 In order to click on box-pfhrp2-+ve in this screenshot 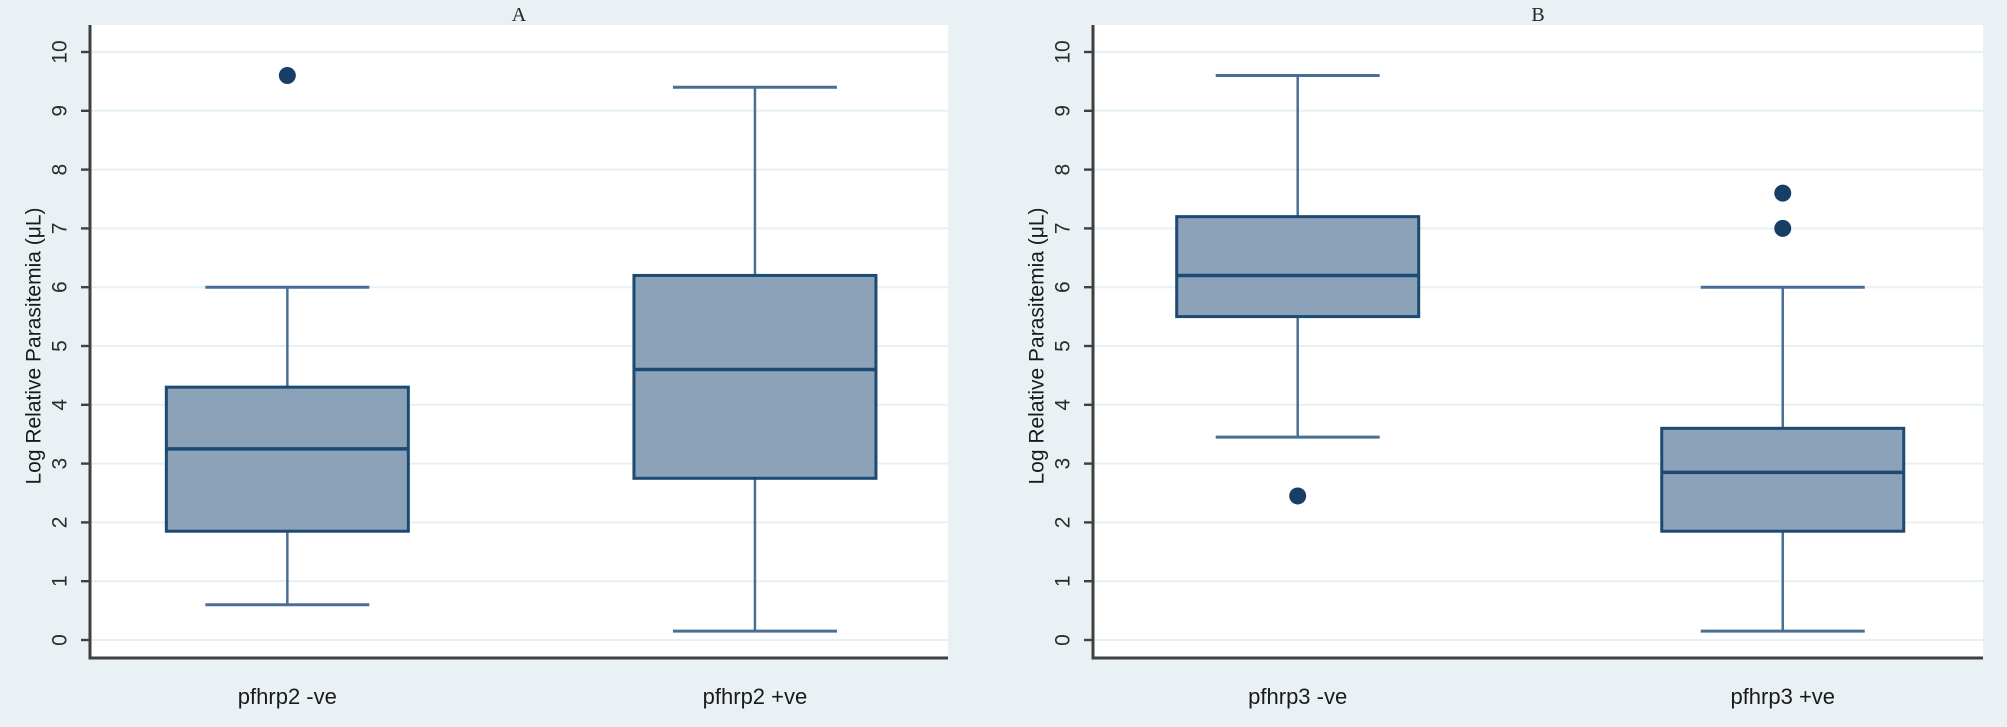, I will do `click(755, 359)`.